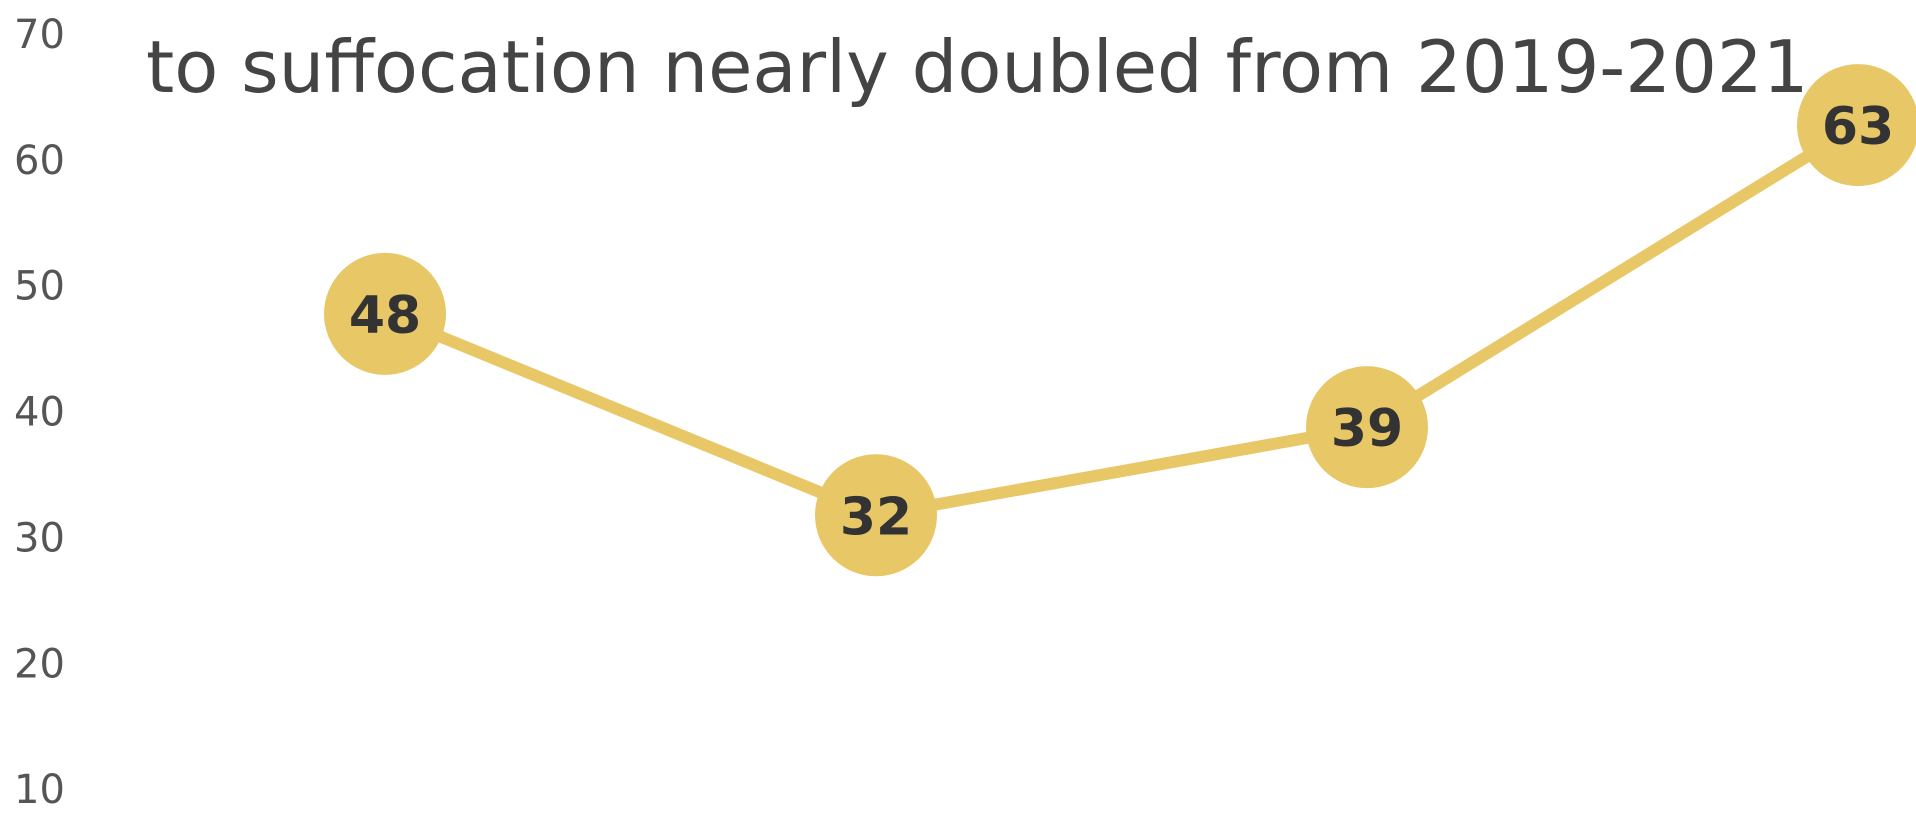 The height and width of the screenshot is (814, 1916). I want to click on y-tick-label: 60, so click(39, 161).